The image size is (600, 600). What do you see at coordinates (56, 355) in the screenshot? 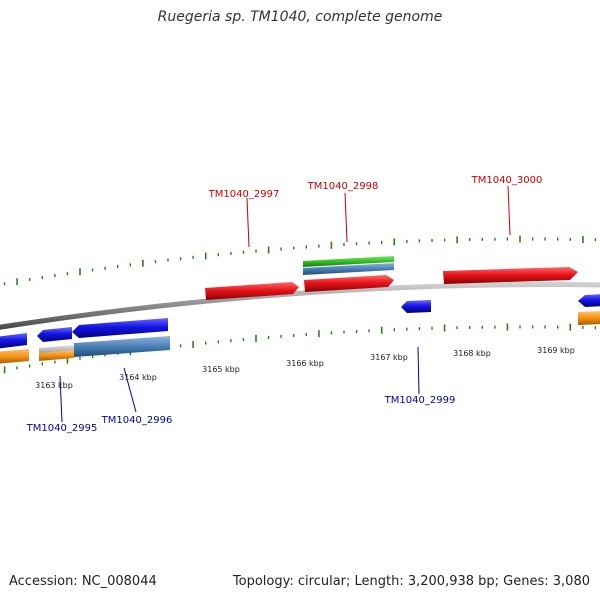
I see `gene-tm1040-2995-orange` at bounding box center [56, 355].